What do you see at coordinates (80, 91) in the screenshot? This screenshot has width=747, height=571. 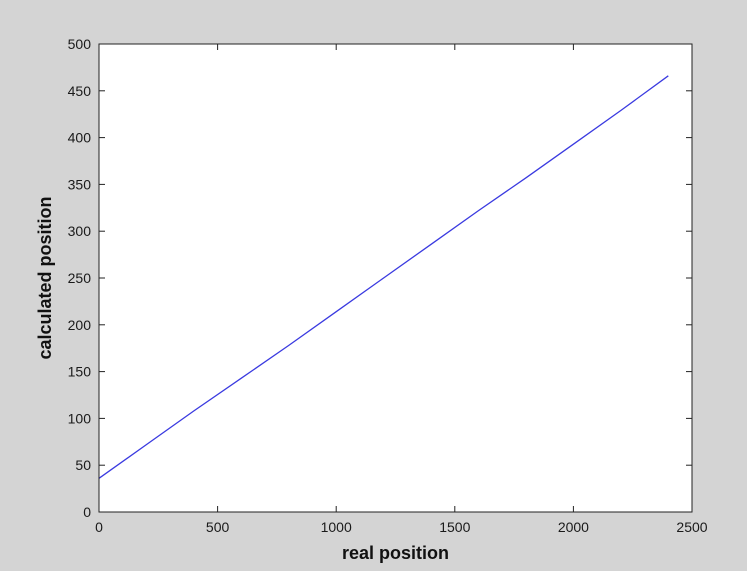 I see `y-tick-label: 450` at bounding box center [80, 91].